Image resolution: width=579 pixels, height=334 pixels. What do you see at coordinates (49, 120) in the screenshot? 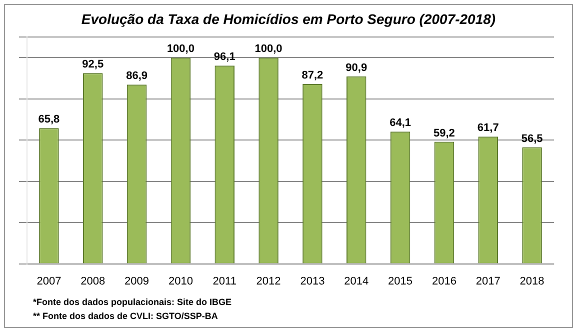
I see `data-label: 65,8` at bounding box center [49, 120].